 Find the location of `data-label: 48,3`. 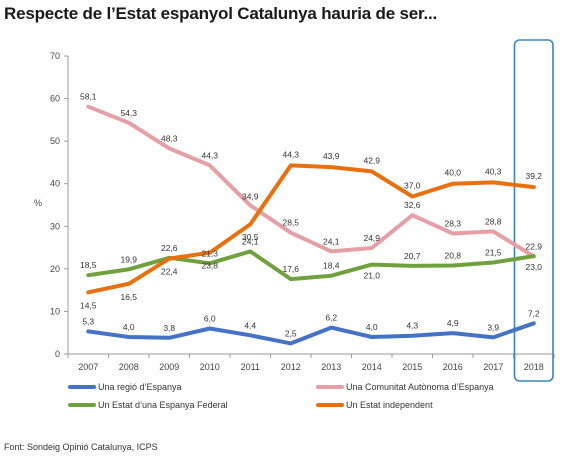

data-label: 48,3 is located at coordinates (169, 138).